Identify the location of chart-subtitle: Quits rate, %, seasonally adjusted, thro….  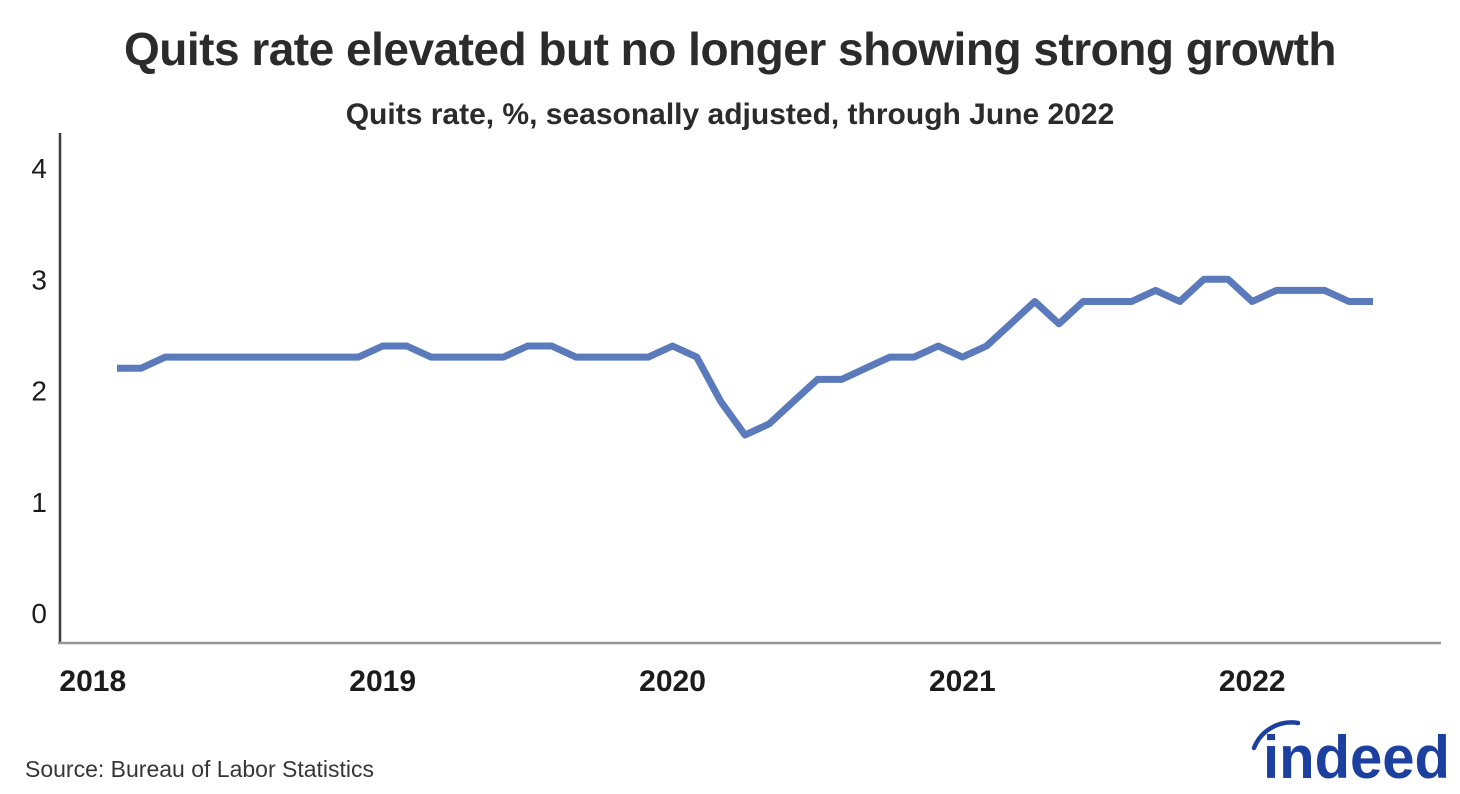
(730, 114).